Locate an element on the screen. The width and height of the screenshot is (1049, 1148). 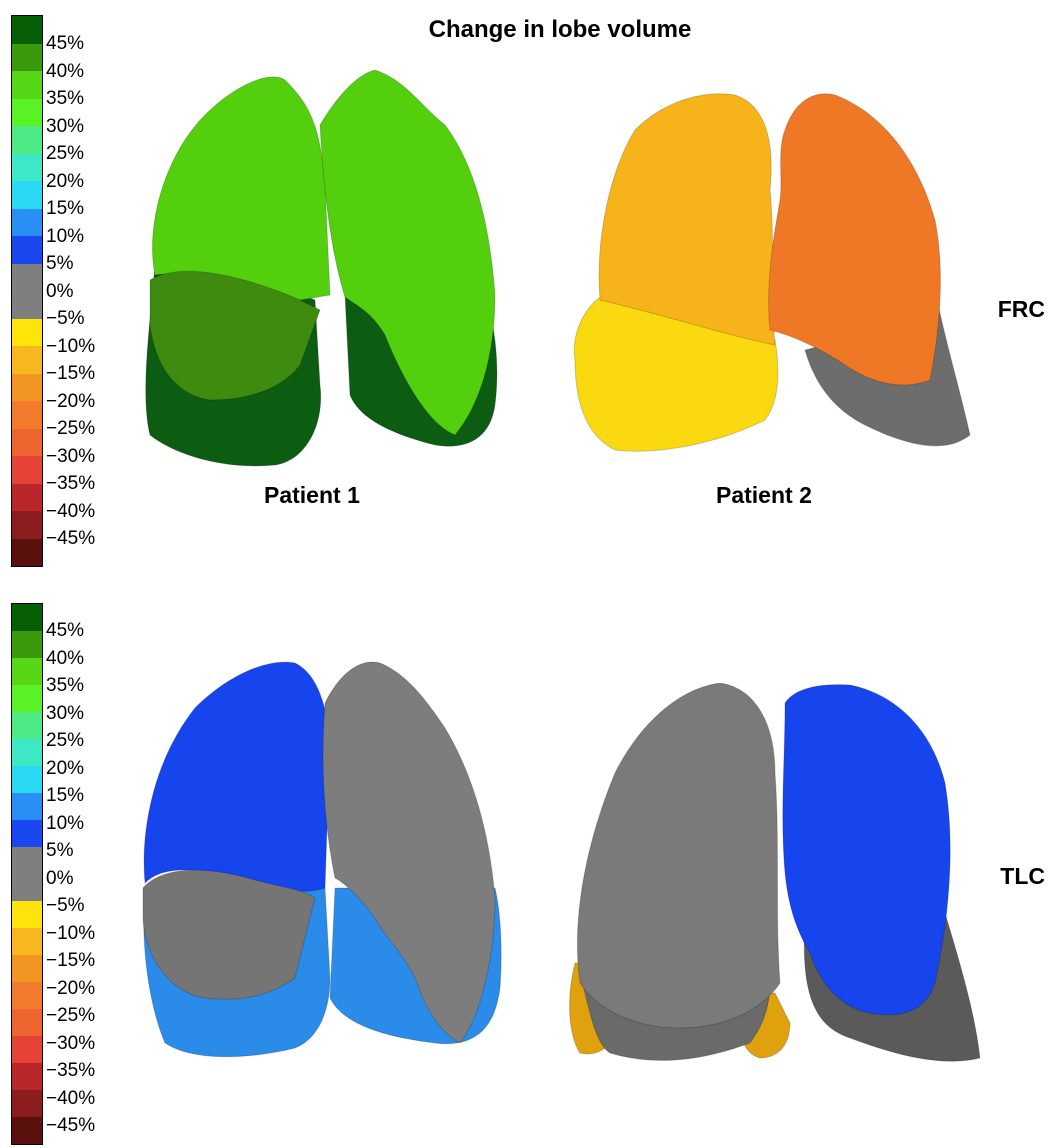
figure-title: Change in lobe volume is located at coordinates (560, 29).